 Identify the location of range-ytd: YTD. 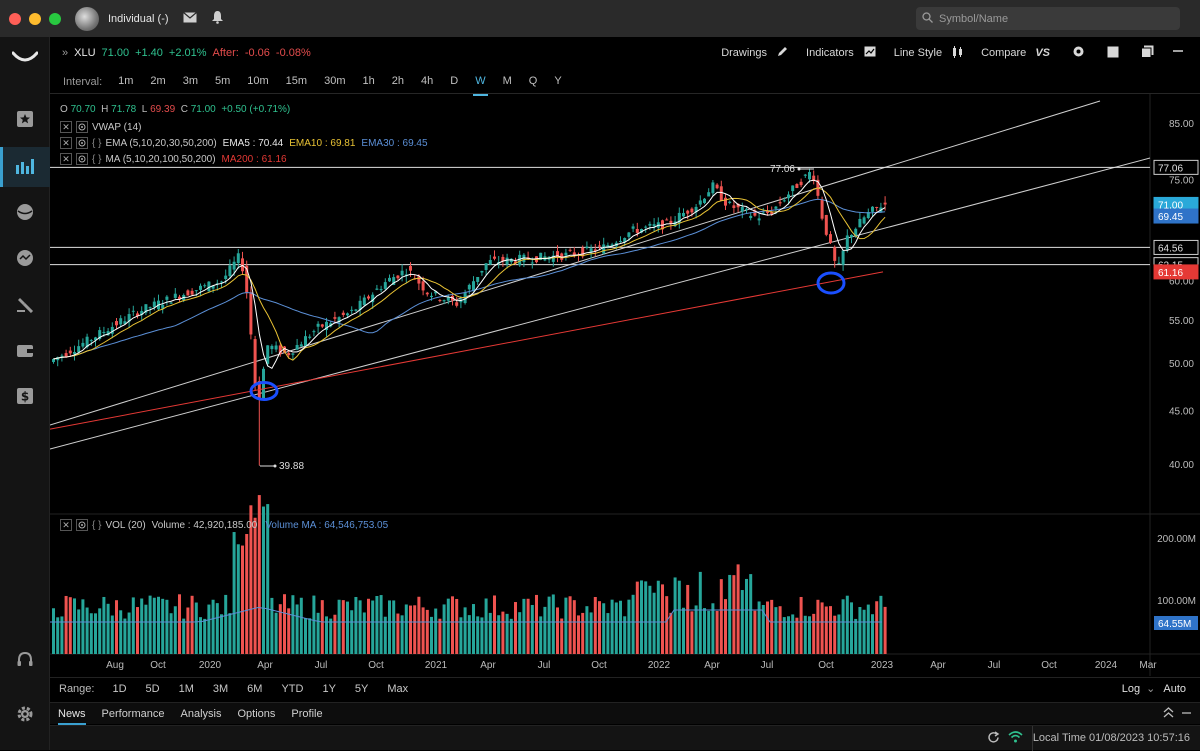
(292, 688).